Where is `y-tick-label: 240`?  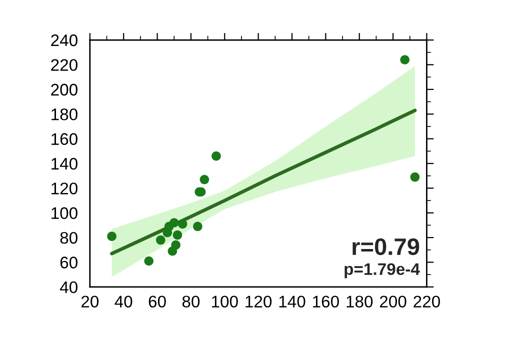
y-tick-label: 240 is located at coordinates (64, 40).